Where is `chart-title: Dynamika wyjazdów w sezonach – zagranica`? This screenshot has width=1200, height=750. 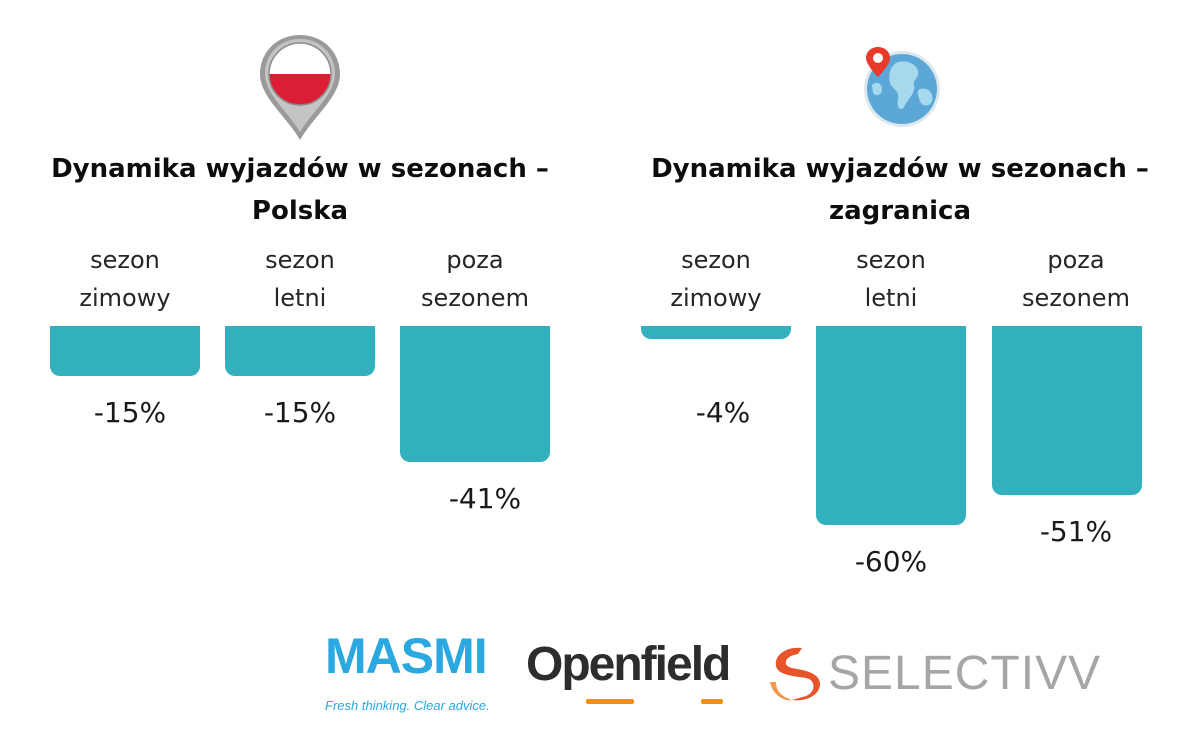
chart-title: Dynamika wyjazdów w sezonach – zagranica is located at coordinates (900, 190).